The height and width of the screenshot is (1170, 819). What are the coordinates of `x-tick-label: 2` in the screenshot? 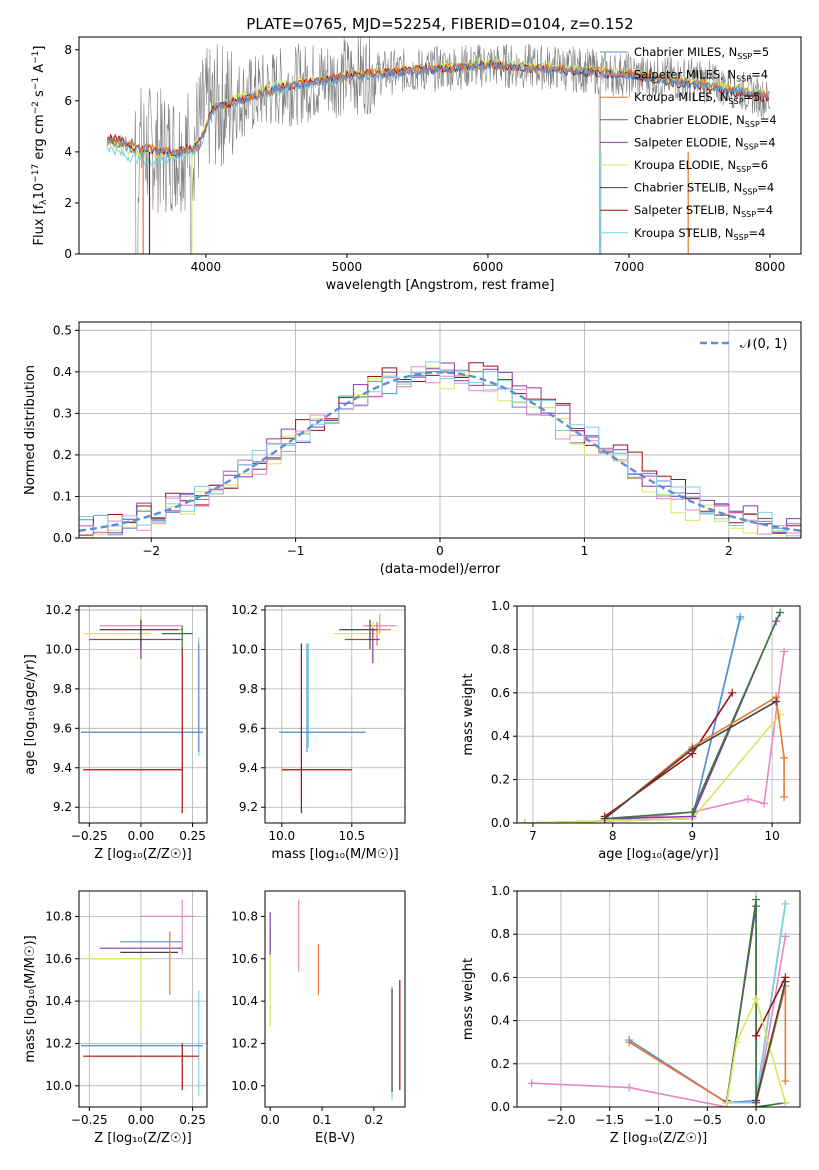 It's located at (729, 551).